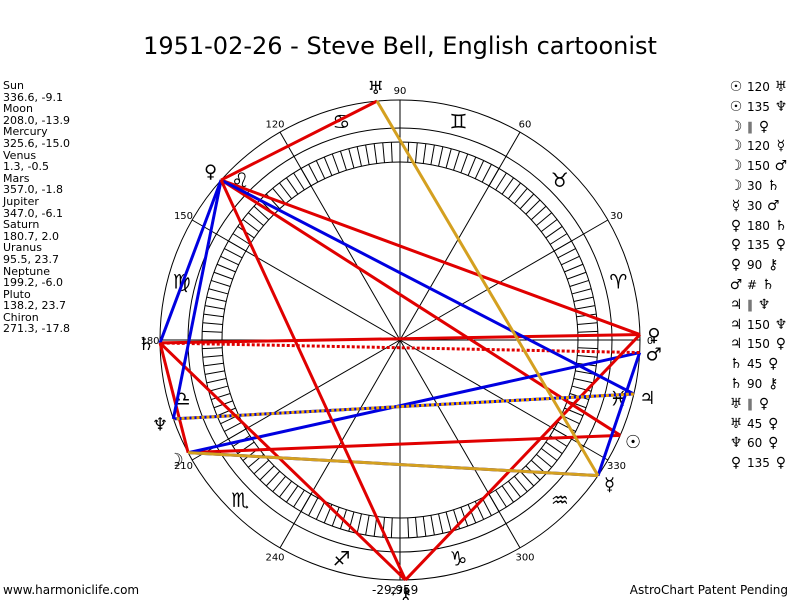  What do you see at coordinates (647, 398) in the screenshot?
I see `planet-glyph: ♃` at bounding box center [647, 398].